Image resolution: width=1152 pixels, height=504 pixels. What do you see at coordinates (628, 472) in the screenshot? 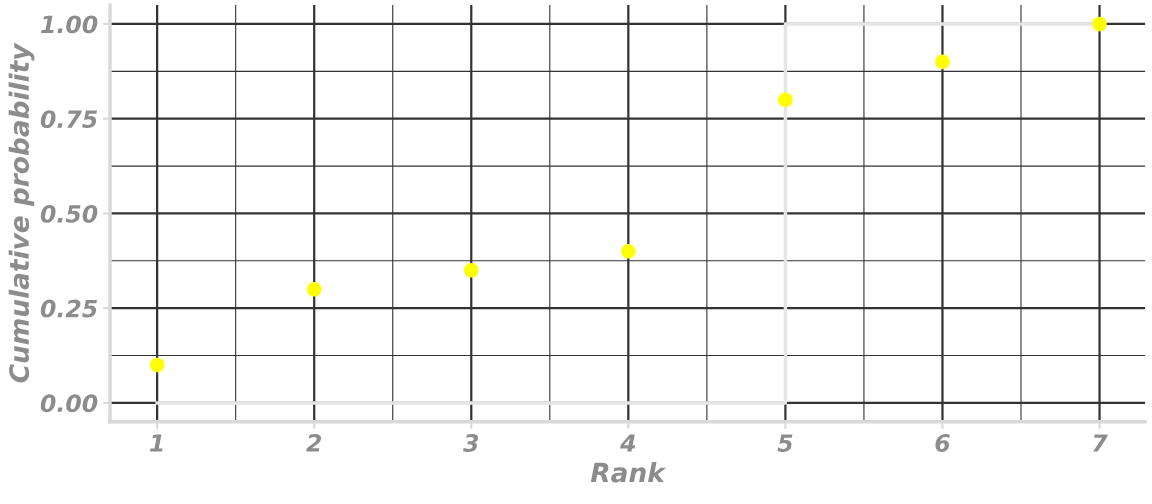
I see `x-axis-title: Rank` at bounding box center [628, 472].